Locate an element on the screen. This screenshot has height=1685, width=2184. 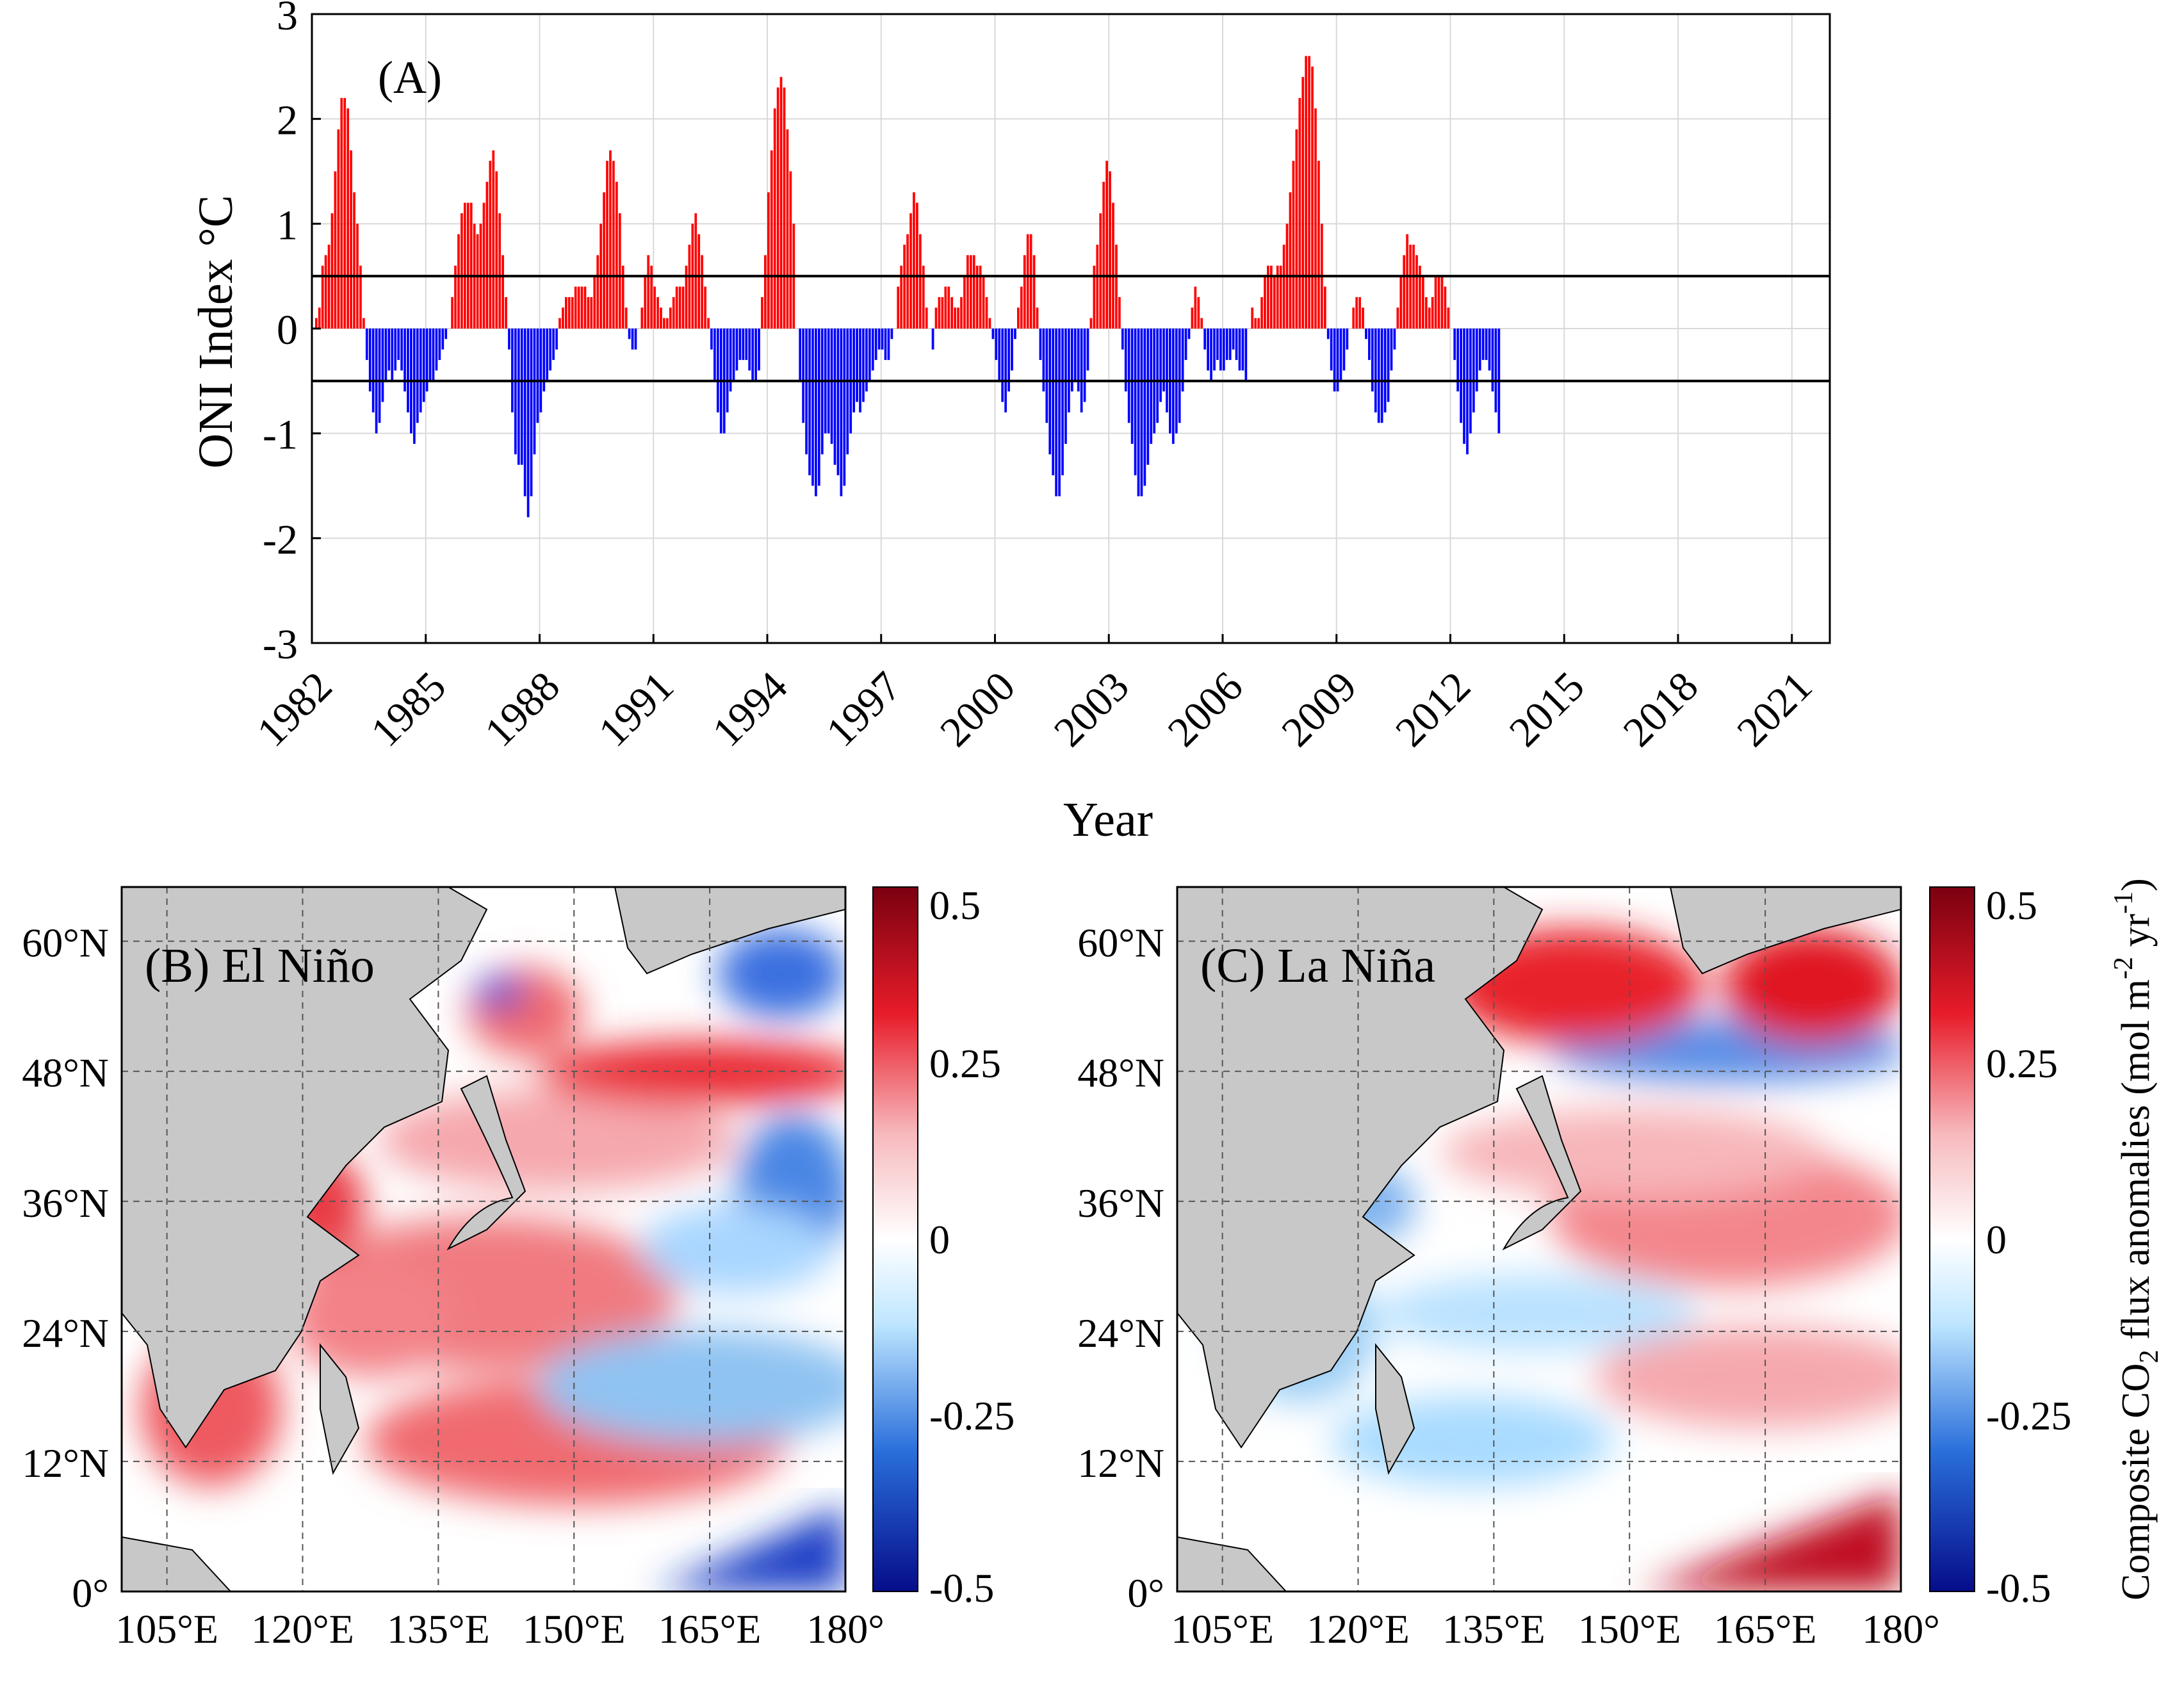
a-x-tick-label: 2012 is located at coordinates (1433, 709).